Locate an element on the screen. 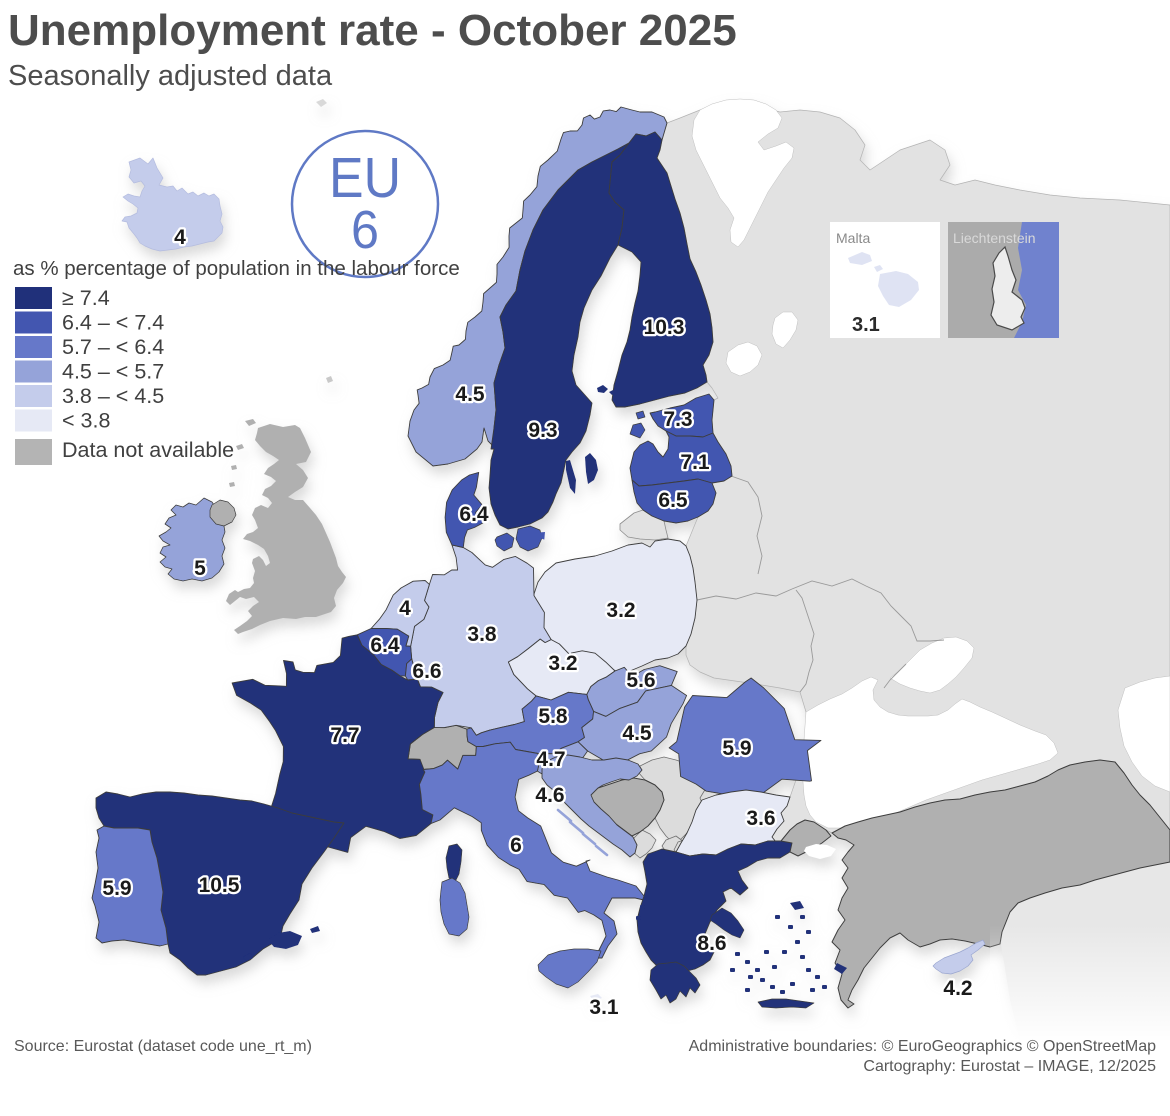 The width and height of the screenshot is (1170, 1116). svg-text: Data not available is located at coordinates (148, 450).